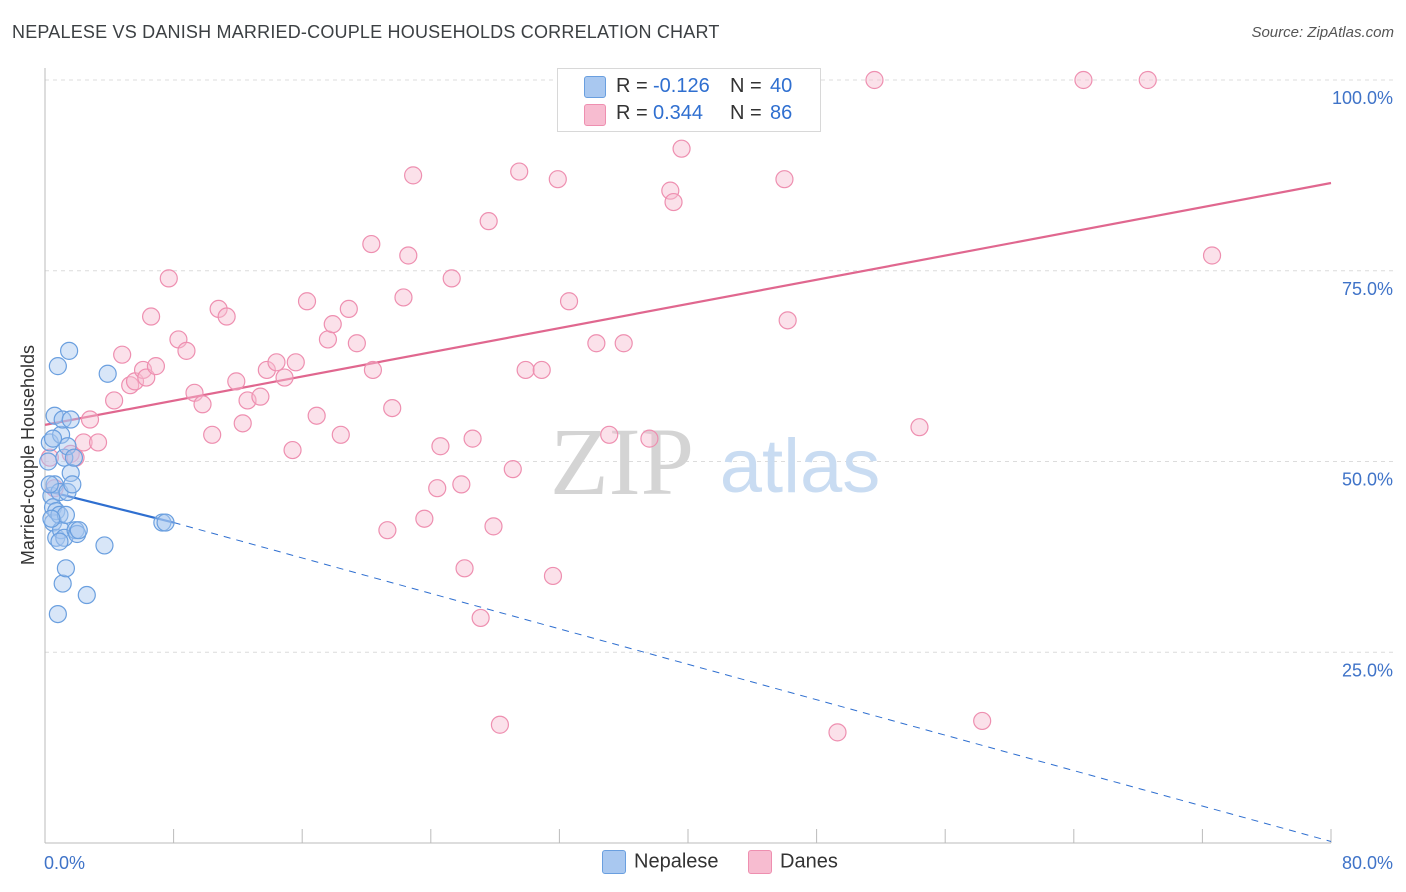 The width and height of the screenshot is (1406, 892). I want to click on y-tick-label: 25.0%, so click(1367, 670).